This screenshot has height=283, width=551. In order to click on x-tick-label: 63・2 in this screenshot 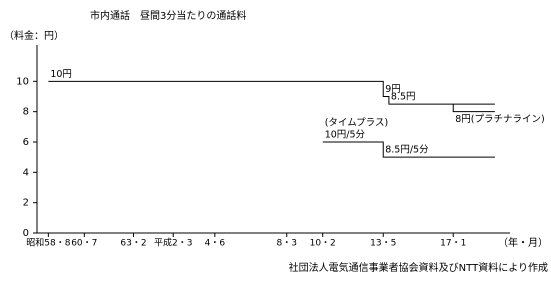, I will do `click(133, 244)`.